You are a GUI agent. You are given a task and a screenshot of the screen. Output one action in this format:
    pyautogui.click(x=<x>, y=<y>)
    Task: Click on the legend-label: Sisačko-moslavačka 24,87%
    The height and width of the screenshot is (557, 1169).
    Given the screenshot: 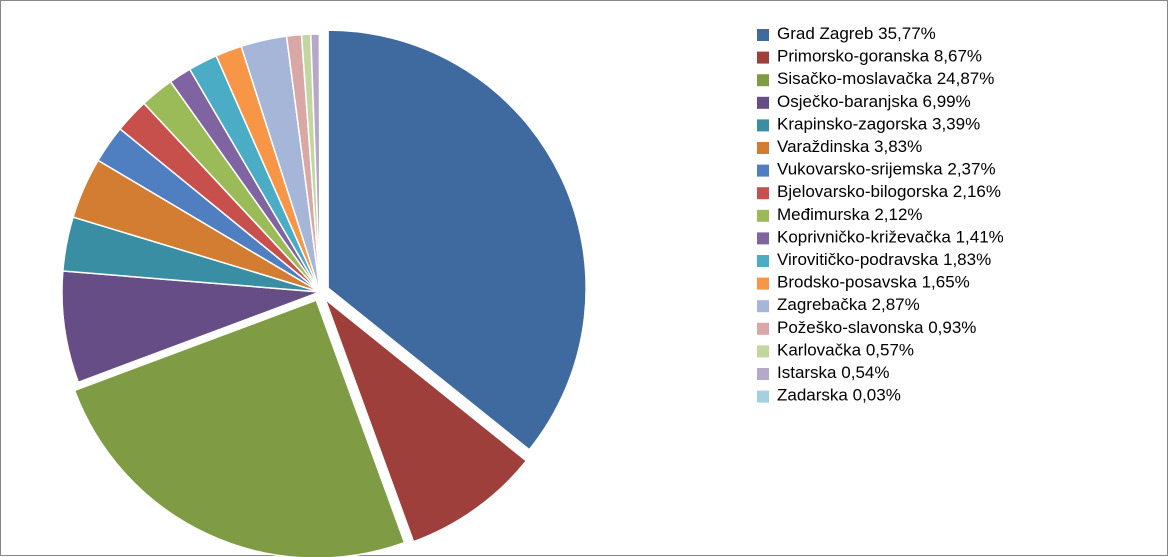 What is the action you would take?
    pyautogui.click(x=885, y=79)
    